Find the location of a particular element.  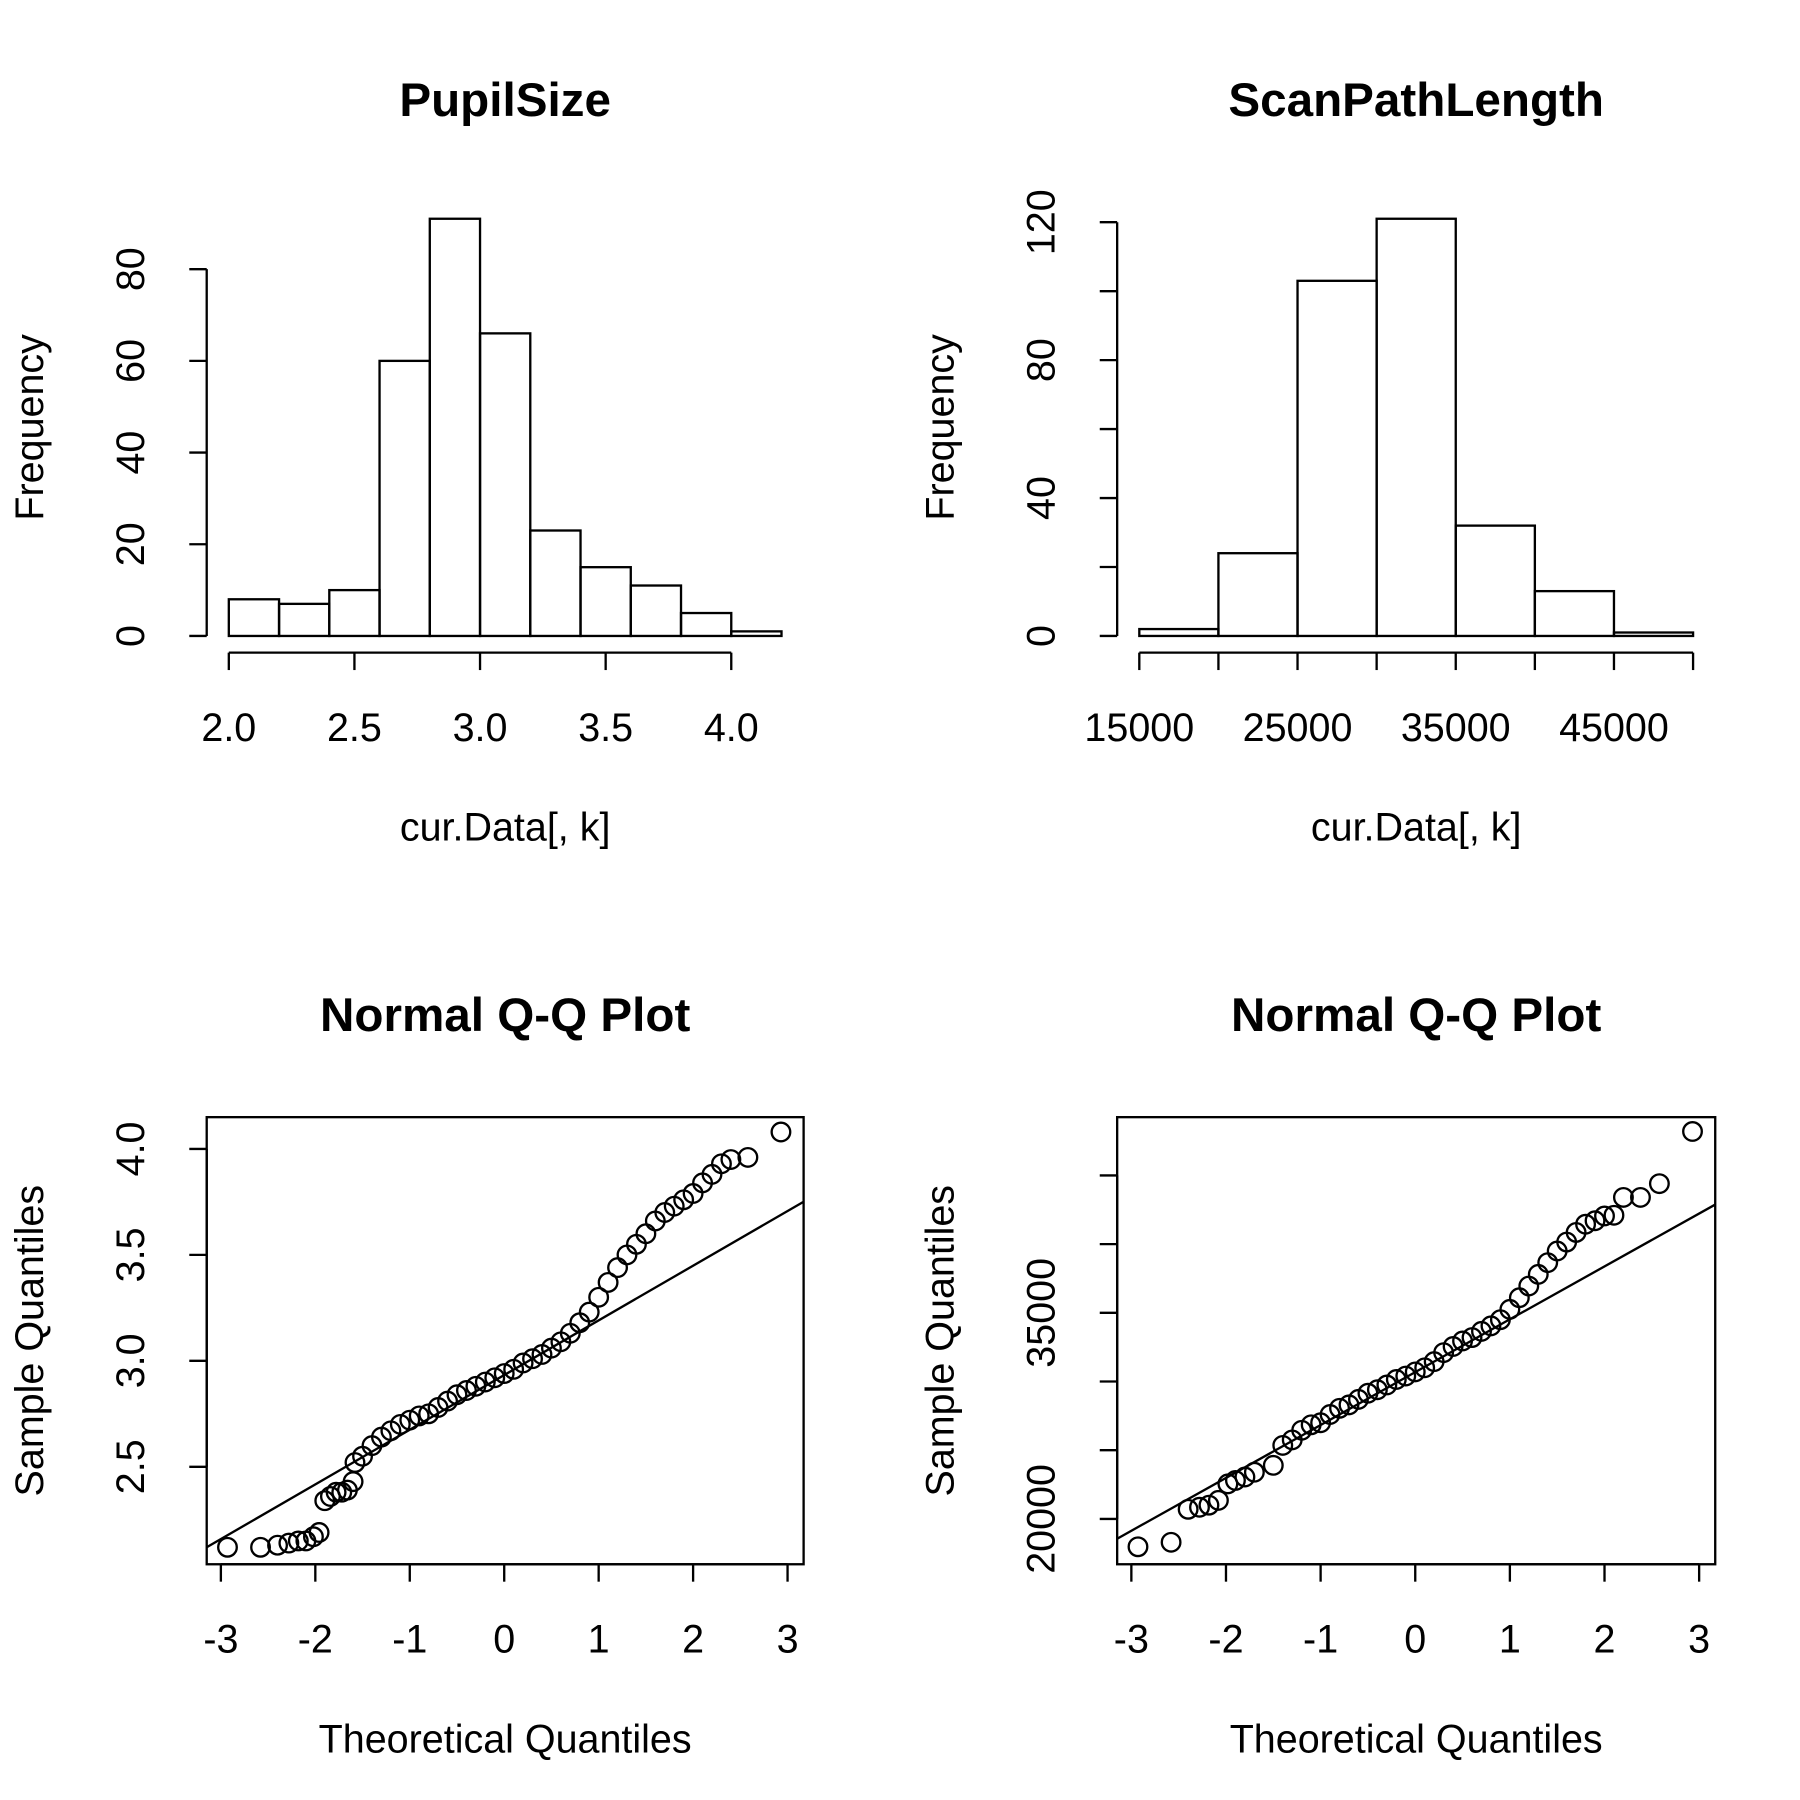

x-tick-label: 2.5 is located at coordinates (354, 728).